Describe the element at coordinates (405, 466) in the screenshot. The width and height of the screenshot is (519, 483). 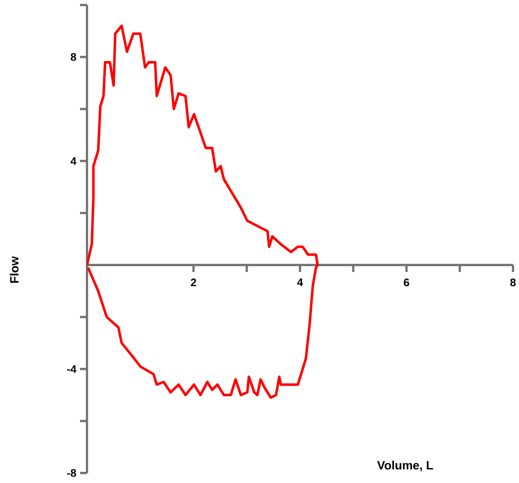
I see `x-axis-title: Volume, L` at that location.